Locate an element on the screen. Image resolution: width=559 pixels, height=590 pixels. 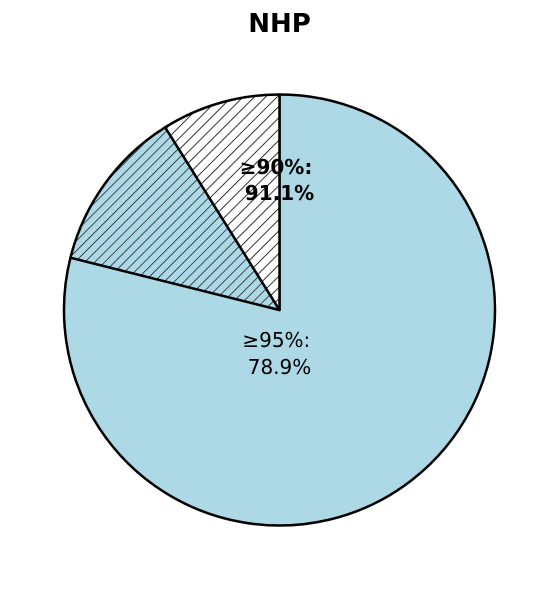
slice-label-90: ≥90%: 91.1% is located at coordinates (280, 180).